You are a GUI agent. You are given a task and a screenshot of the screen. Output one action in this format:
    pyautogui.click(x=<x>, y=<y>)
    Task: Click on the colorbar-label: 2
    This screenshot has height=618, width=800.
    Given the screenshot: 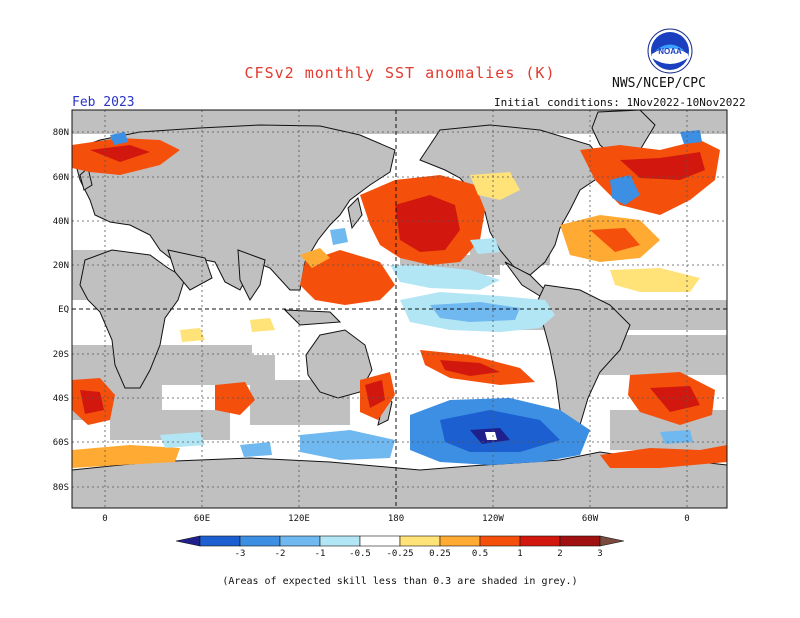 What is the action you would take?
    pyautogui.click(x=559, y=554)
    